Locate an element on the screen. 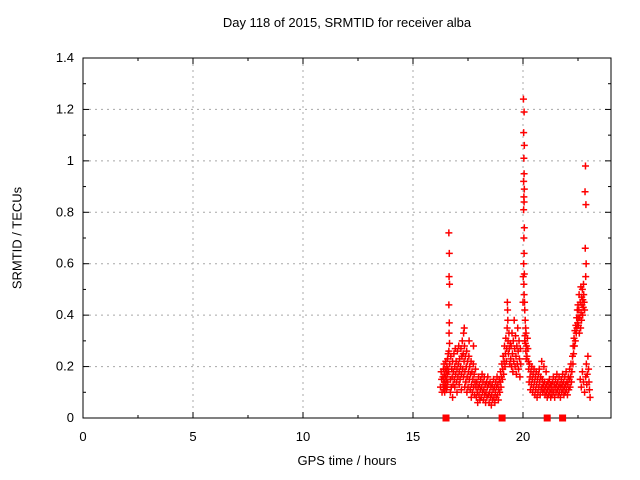 This screenshot has height=480, width=640. y-tick-label: 0.8 is located at coordinates (65, 211).